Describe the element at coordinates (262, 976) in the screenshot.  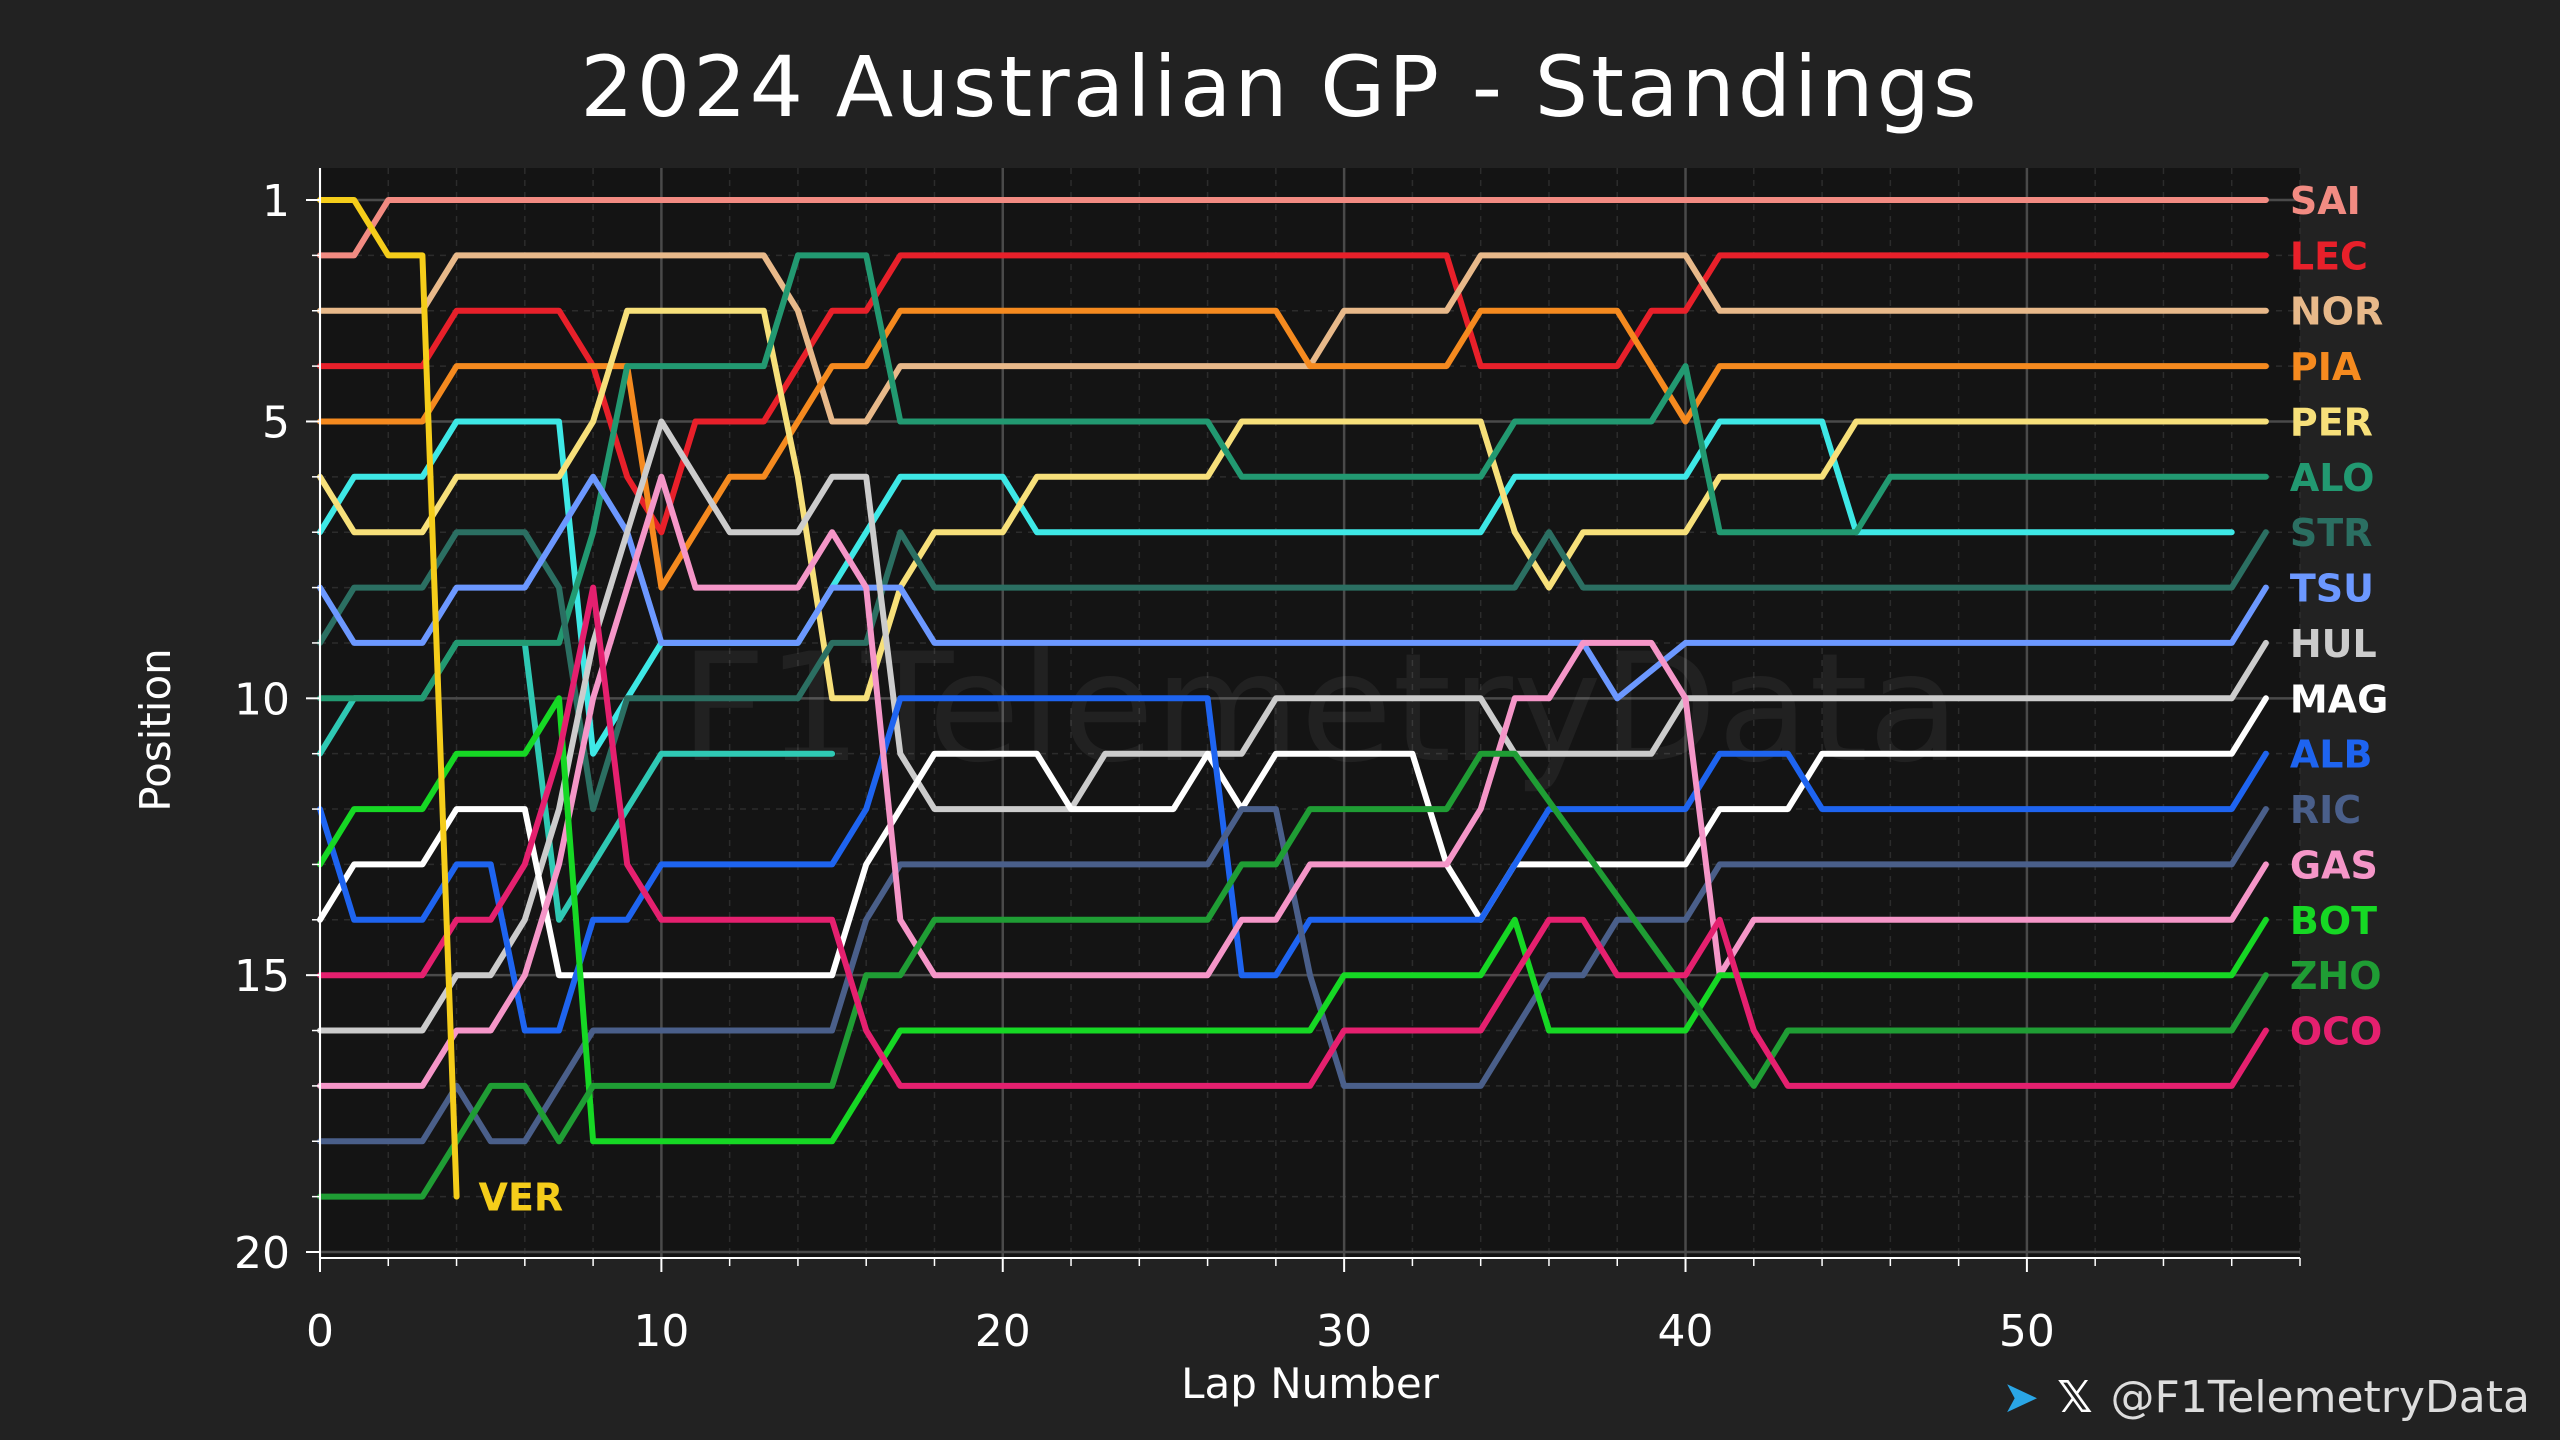
I see `y-tick-label: 15` at that location.